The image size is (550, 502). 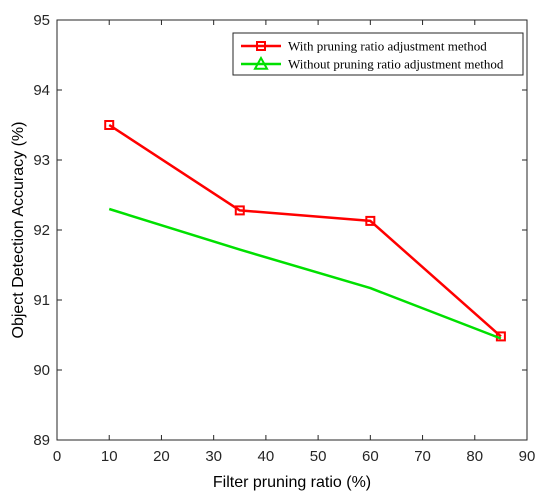 I want to click on x-tick-label: 40, so click(x=266, y=456).